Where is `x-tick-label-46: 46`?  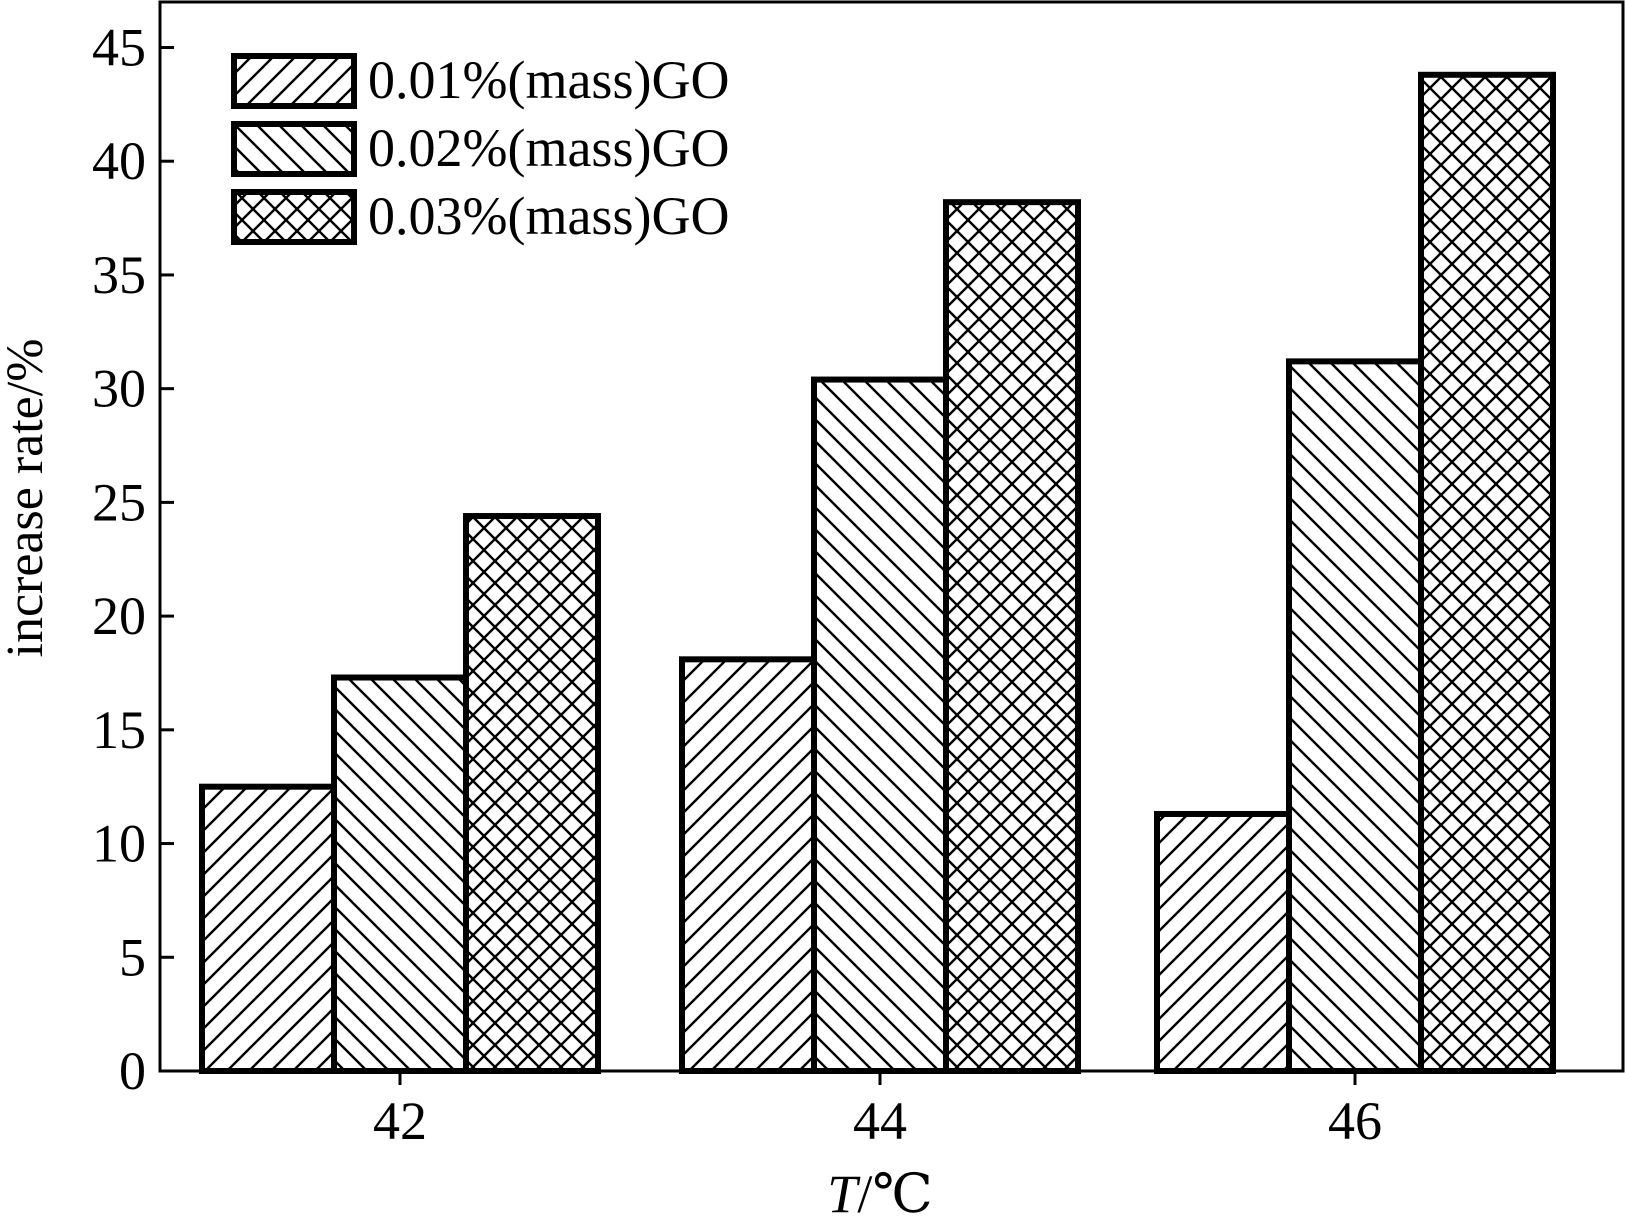
x-tick-label-46: 46 is located at coordinates (1355, 1121).